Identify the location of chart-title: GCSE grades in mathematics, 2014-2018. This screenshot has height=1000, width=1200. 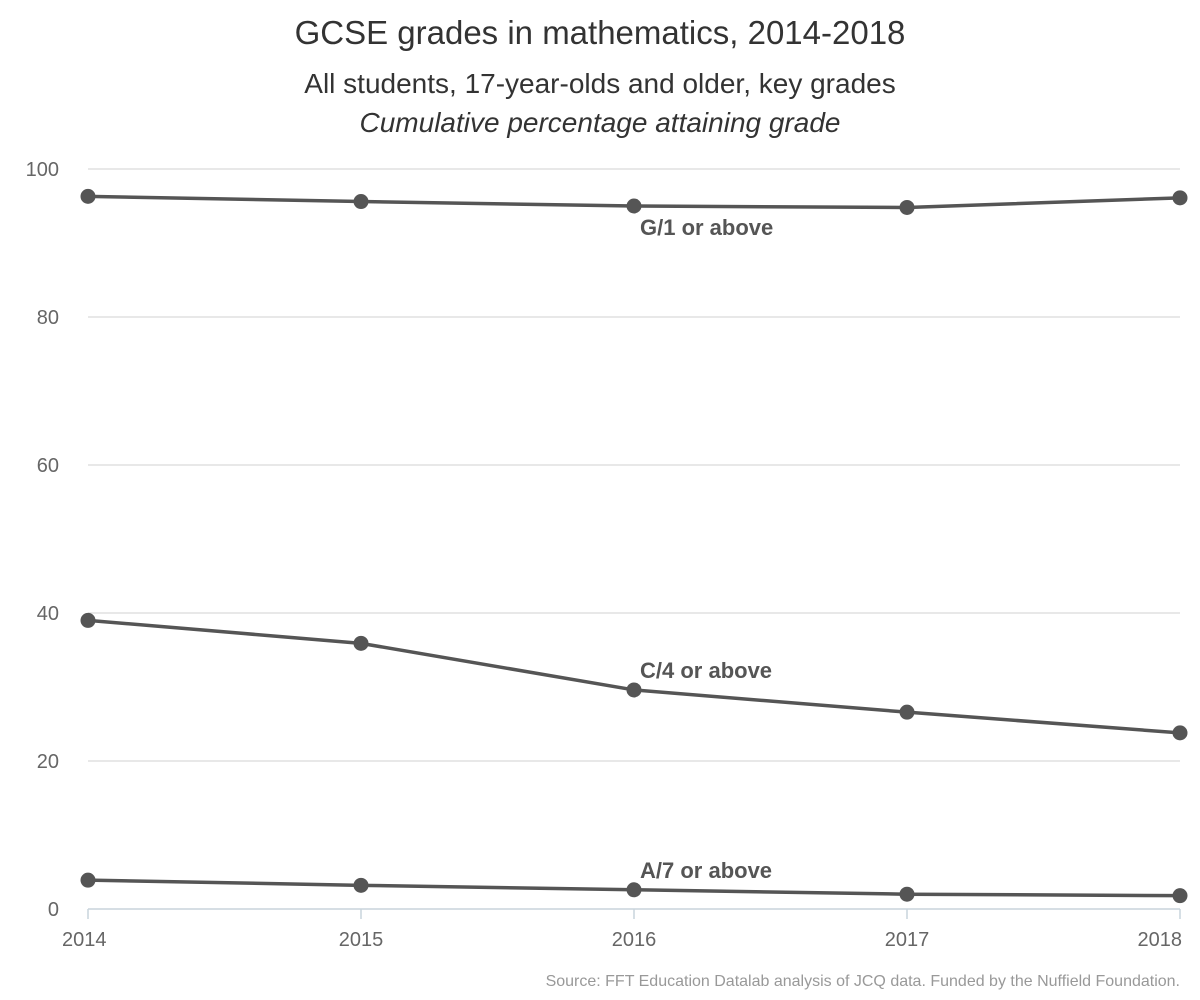
(600, 32).